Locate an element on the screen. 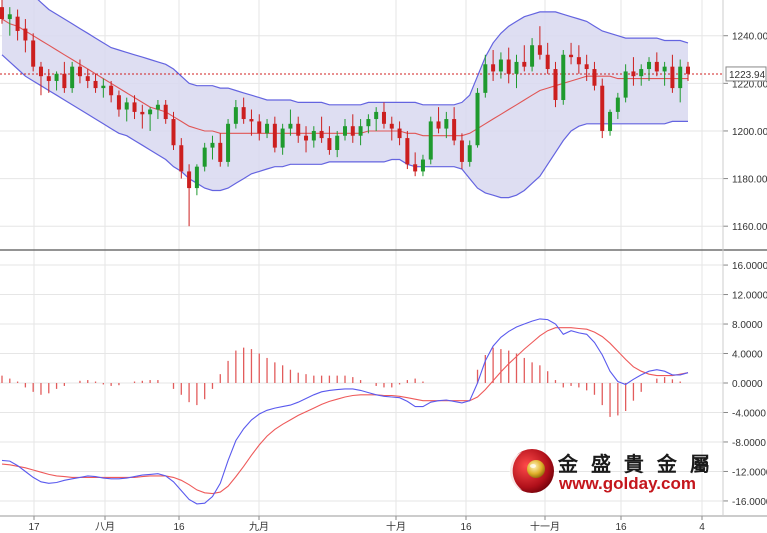 The height and width of the screenshot is (533, 767). x-tick-label: 十一月 is located at coordinates (545, 526).